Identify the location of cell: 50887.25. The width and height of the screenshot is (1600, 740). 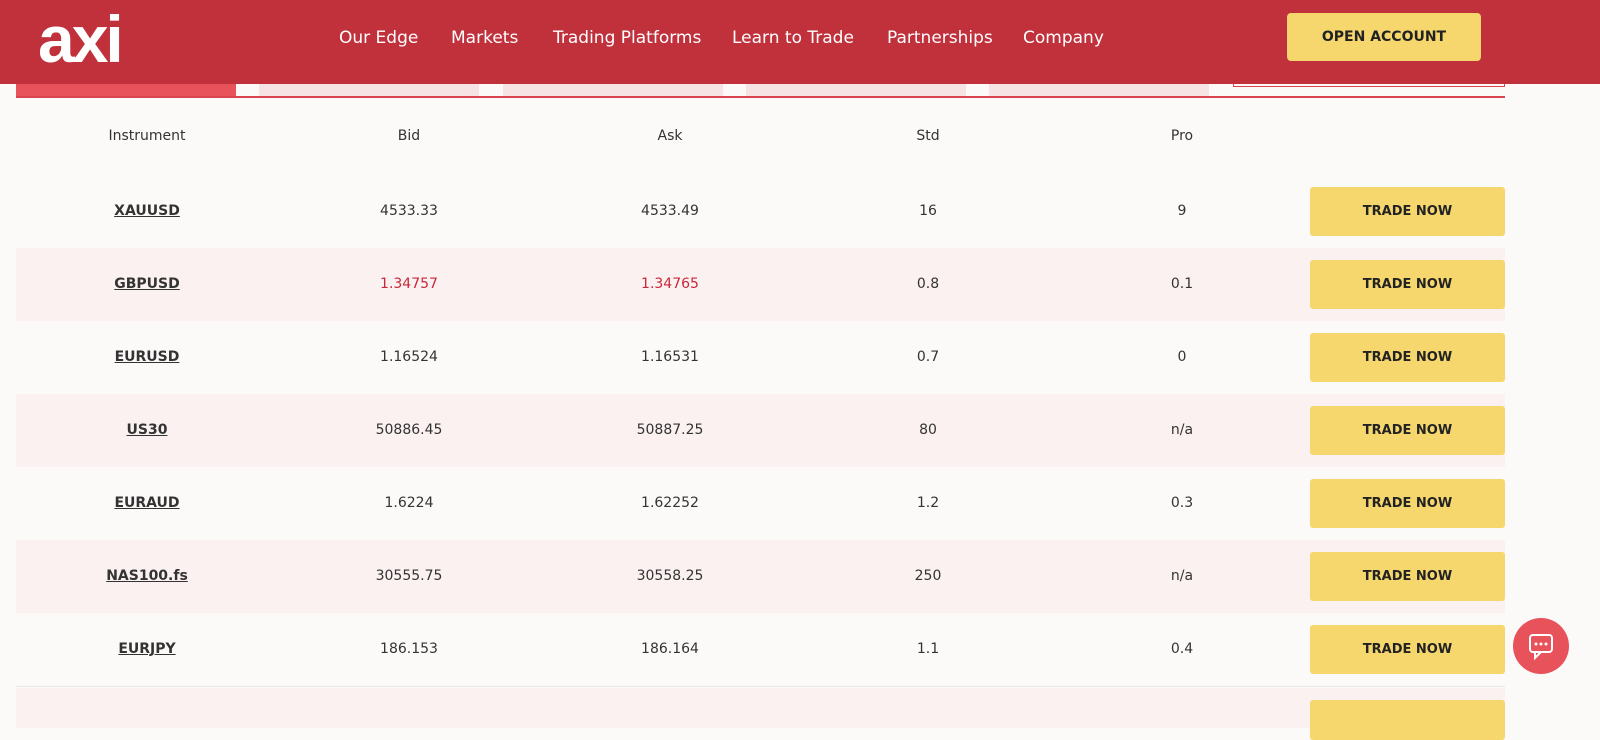
(670, 430).